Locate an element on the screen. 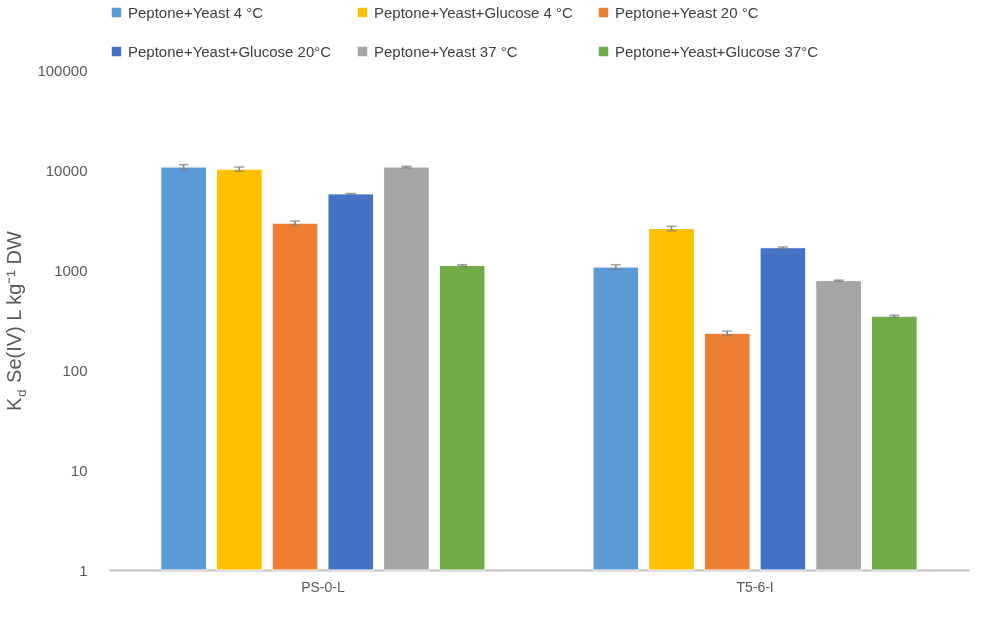 The height and width of the screenshot is (621, 1002). y-tick-label: 1000 is located at coordinates (71, 270).